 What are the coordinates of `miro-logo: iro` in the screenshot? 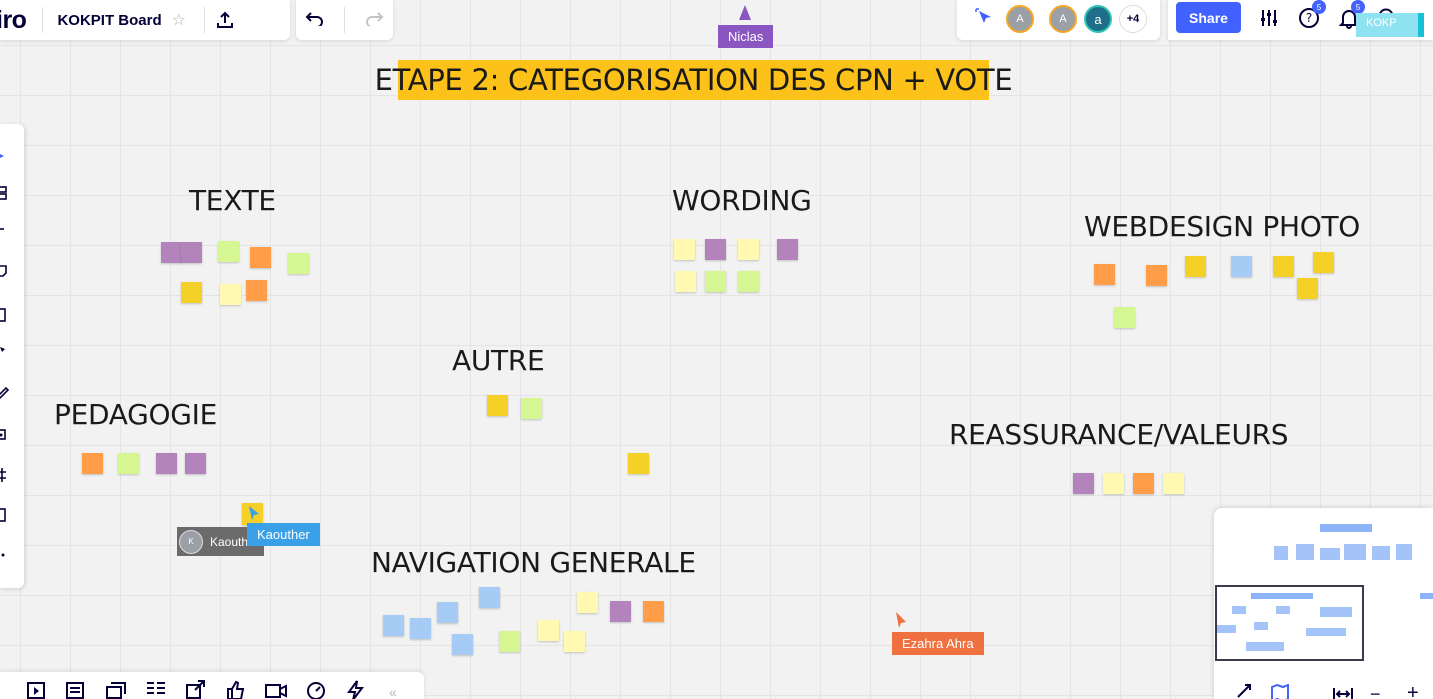 It's located at (13, 19).